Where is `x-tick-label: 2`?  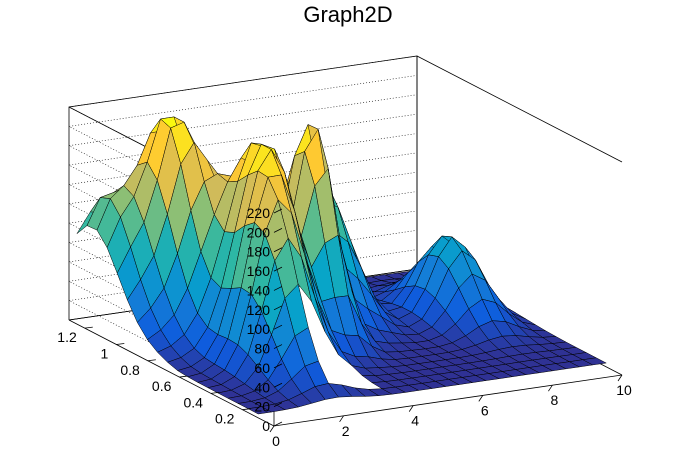
x-tick-label: 2 is located at coordinates (346, 431).